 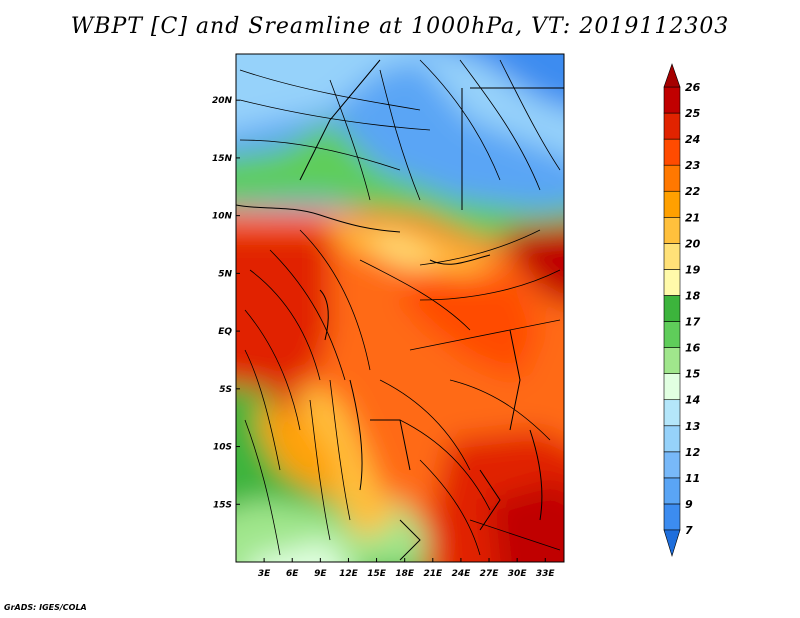 I want to click on colorbar-max-triangle, so click(x=672, y=75).